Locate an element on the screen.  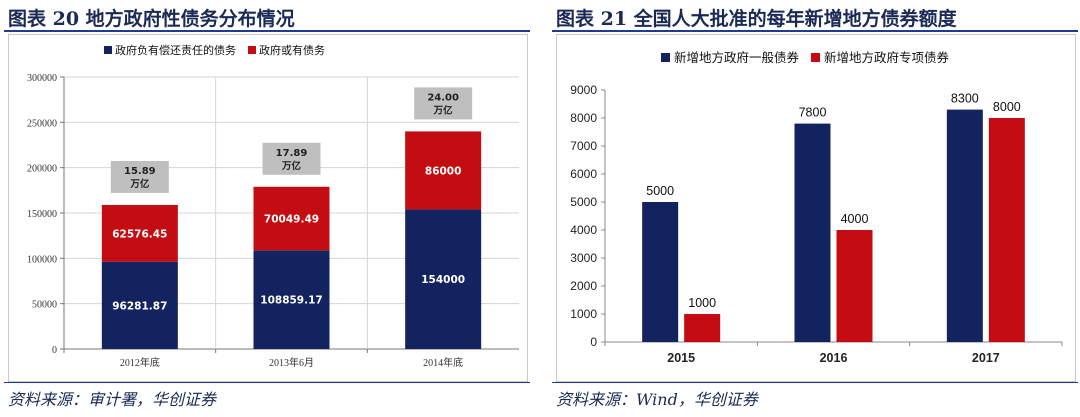
y-tick-label: 2000 is located at coordinates (583, 286).